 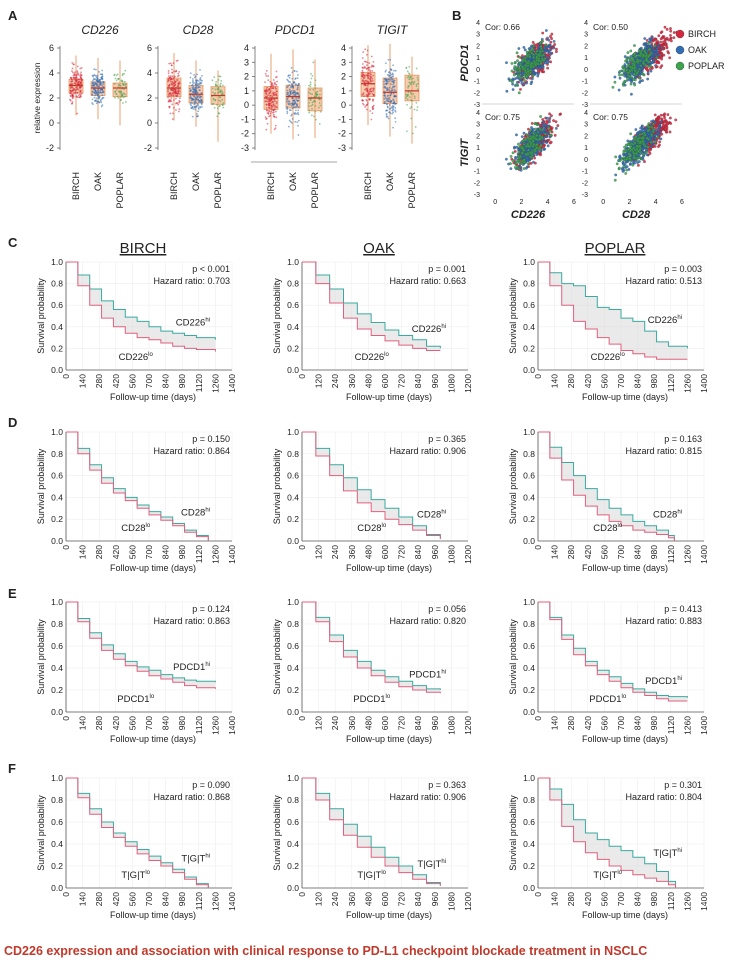 I want to click on y-tick-label: -2, so click(x=585, y=183).